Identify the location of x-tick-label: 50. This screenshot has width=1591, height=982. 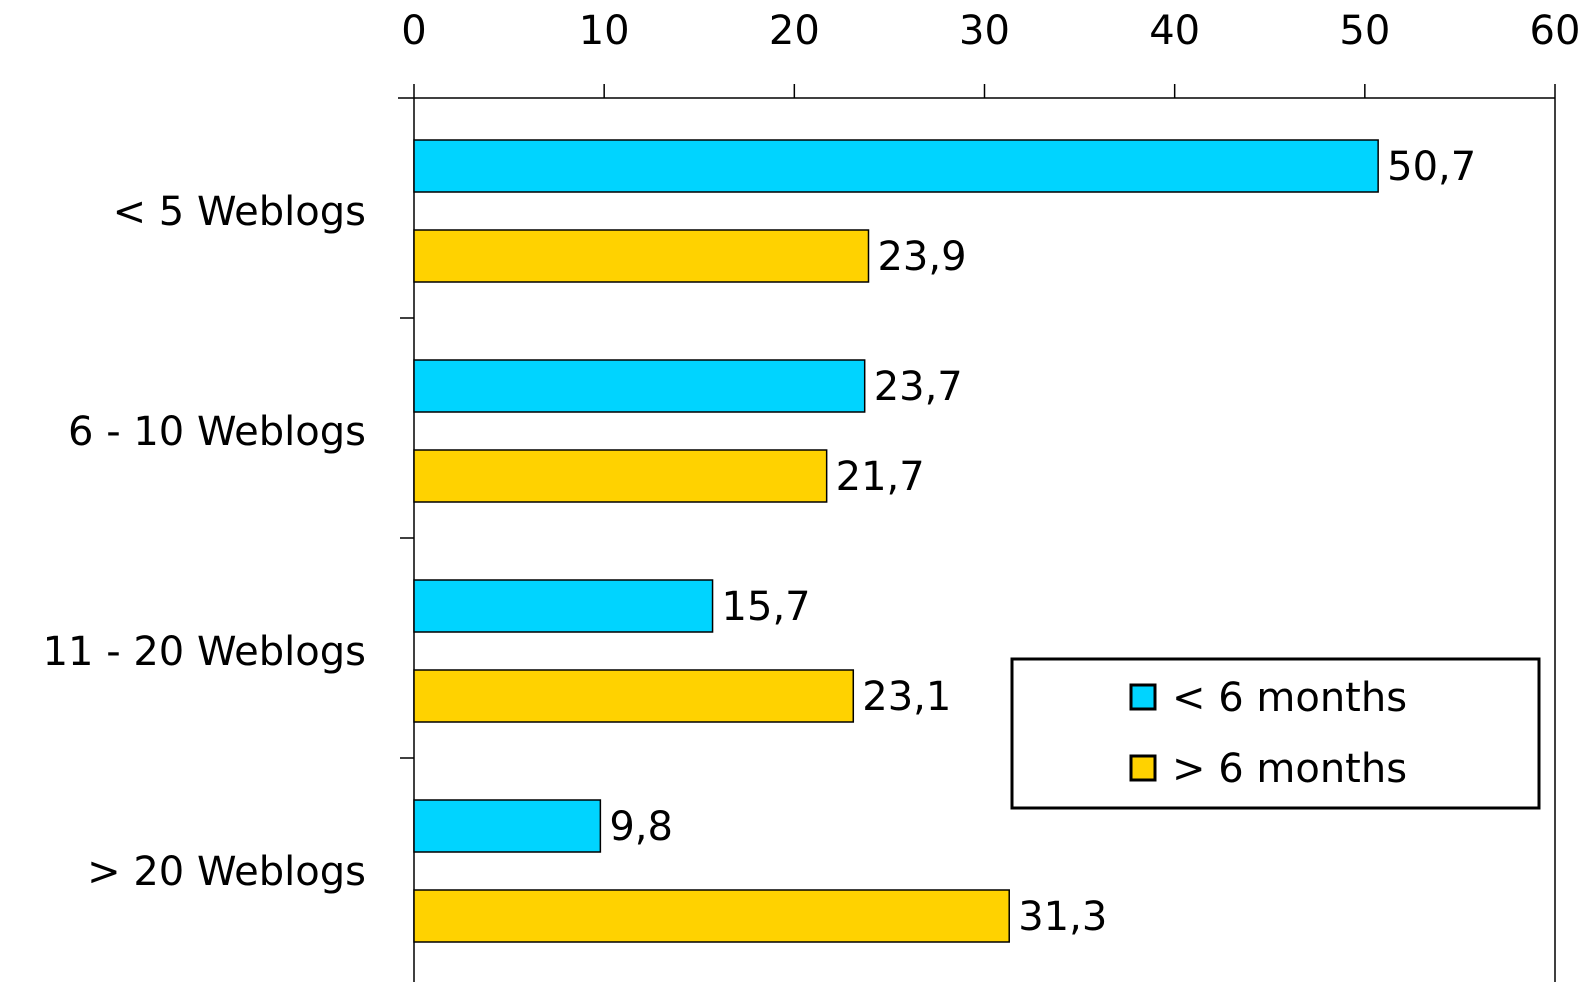
(1364, 31).